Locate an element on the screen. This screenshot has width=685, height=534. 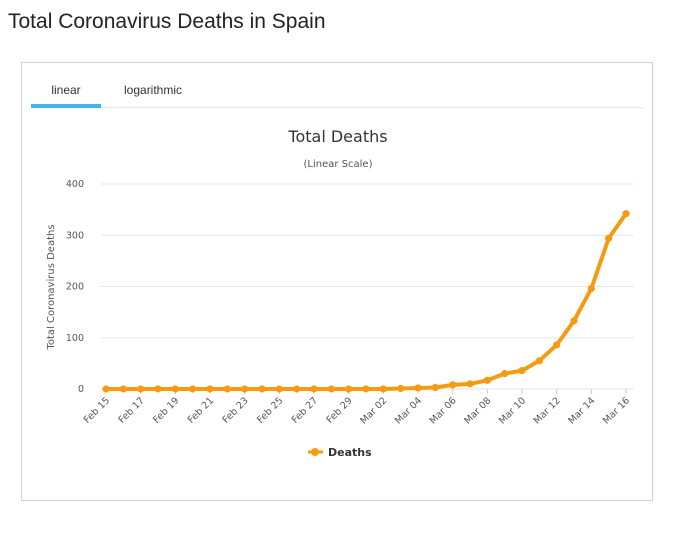
x-tick-label: Feb 25 is located at coordinates (270, 410).